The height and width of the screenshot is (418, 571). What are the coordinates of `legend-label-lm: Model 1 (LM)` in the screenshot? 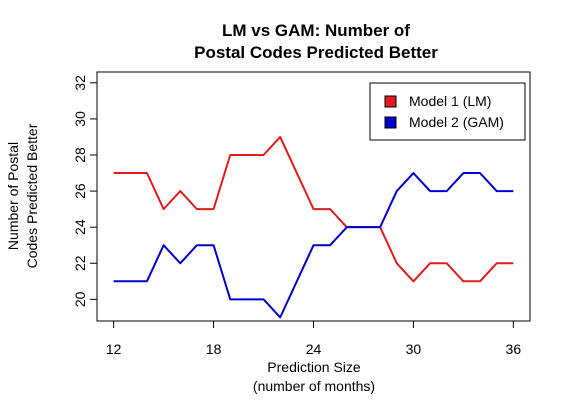 It's located at (450, 101).